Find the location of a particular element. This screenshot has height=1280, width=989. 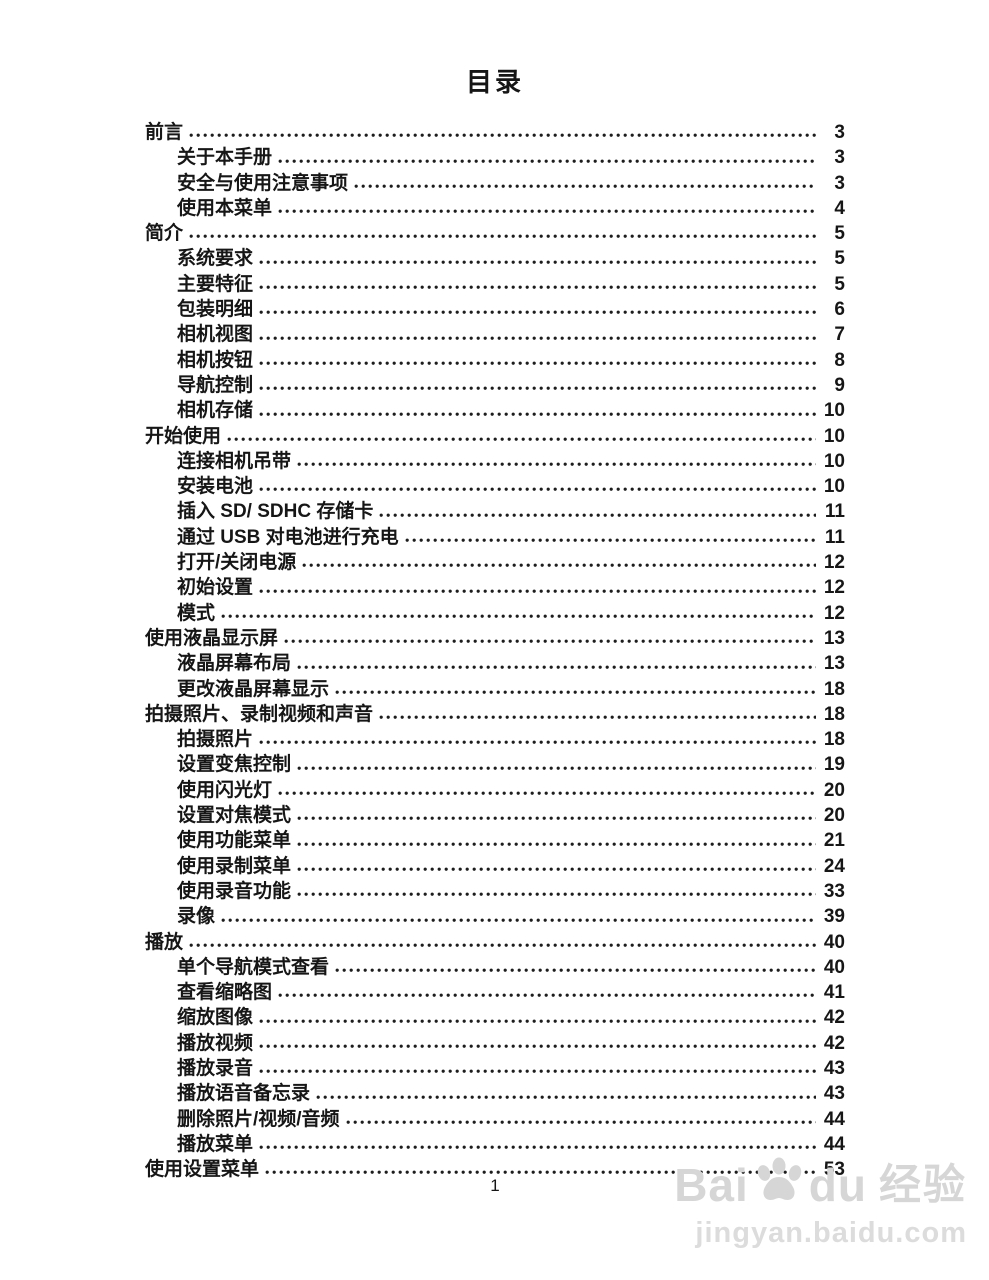

toc-entry-page: 13 is located at coordinates (834, 664).